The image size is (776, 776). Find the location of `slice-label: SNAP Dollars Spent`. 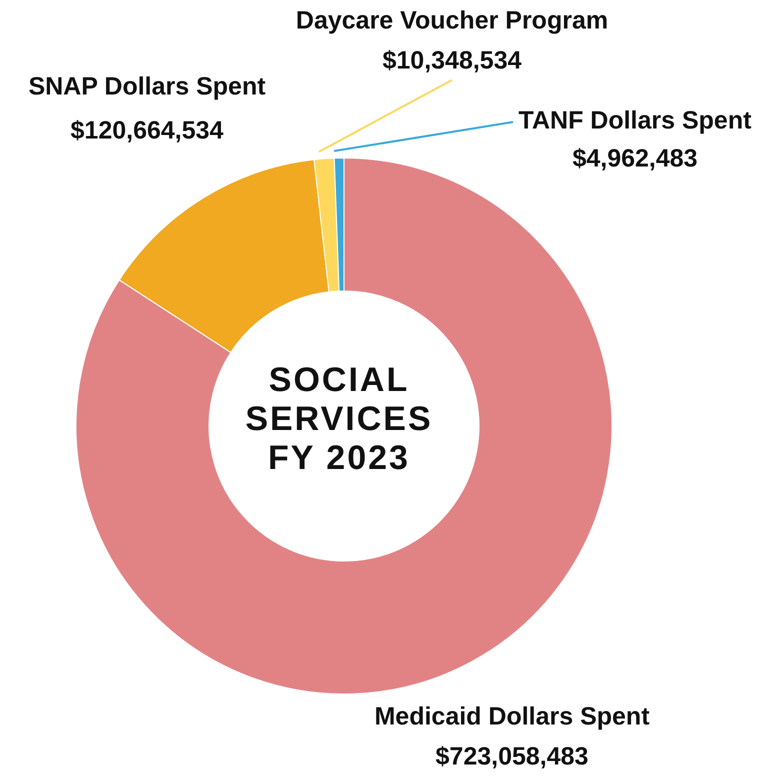

slice-label: SNAP Dollars Spent is located at coordinates (147, 86).